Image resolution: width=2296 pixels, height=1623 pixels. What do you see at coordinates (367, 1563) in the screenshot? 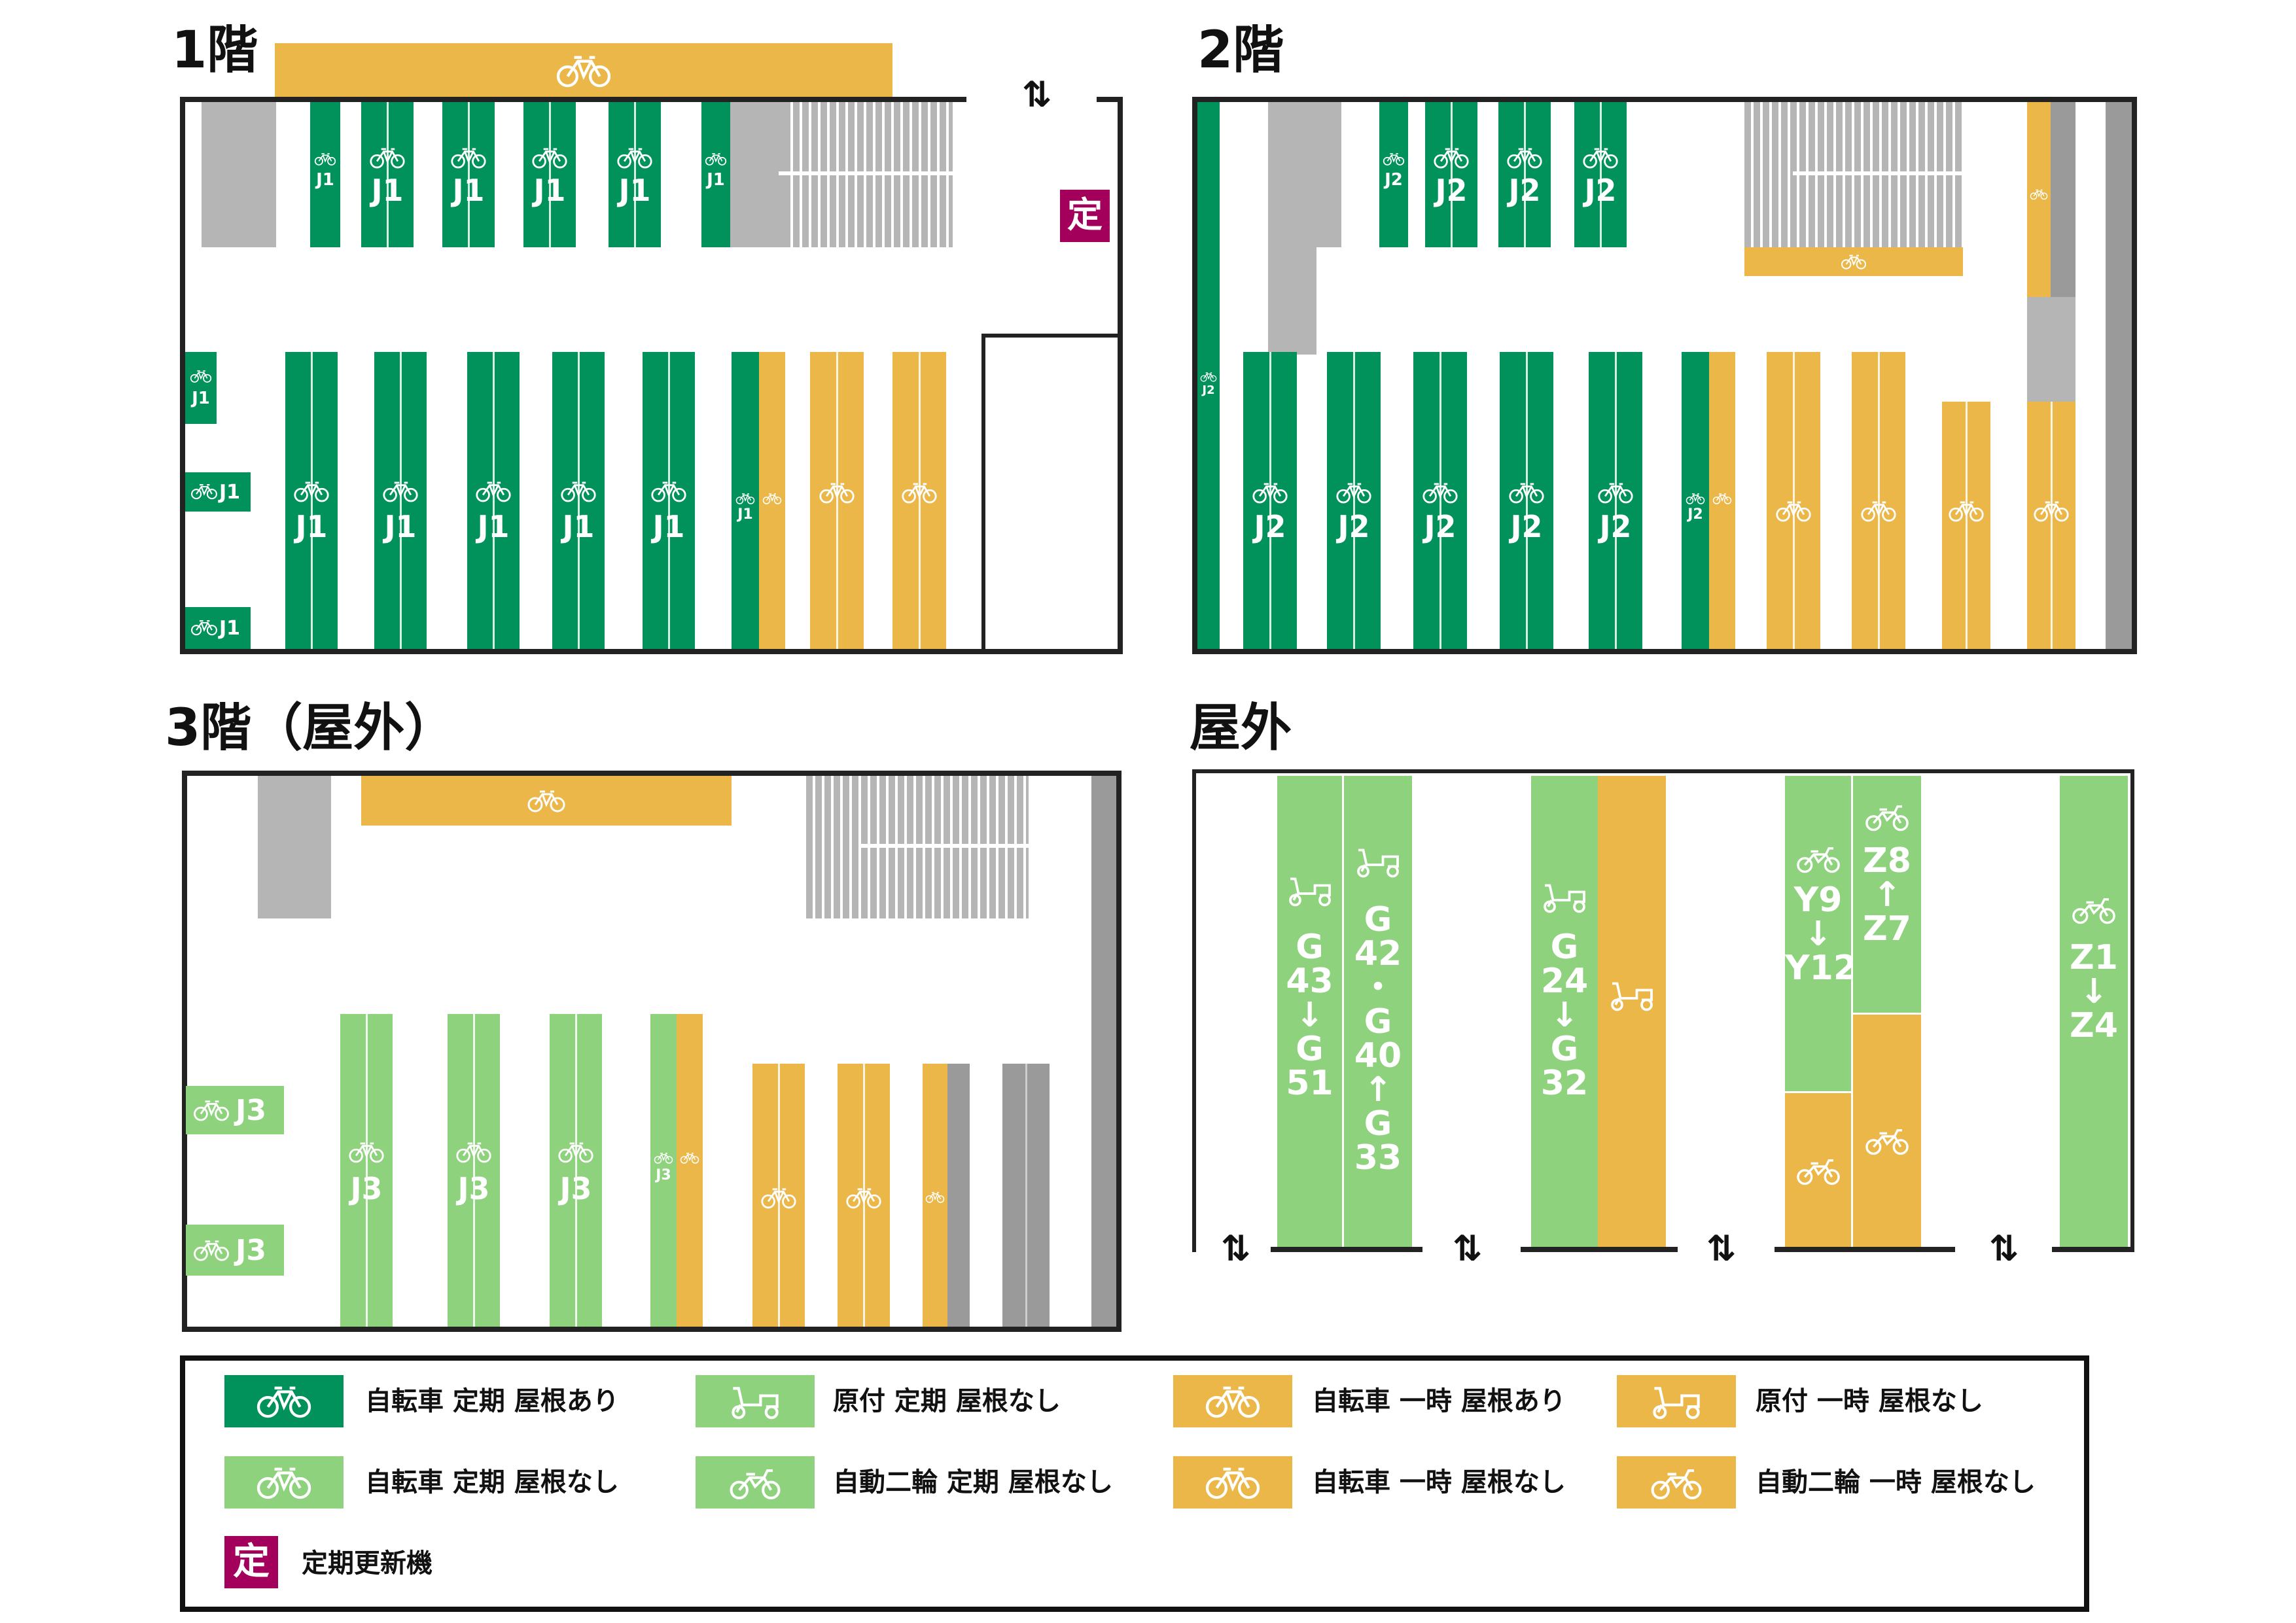
I see `legend-label: 定期更新機` at bounding box center [367, 1563].